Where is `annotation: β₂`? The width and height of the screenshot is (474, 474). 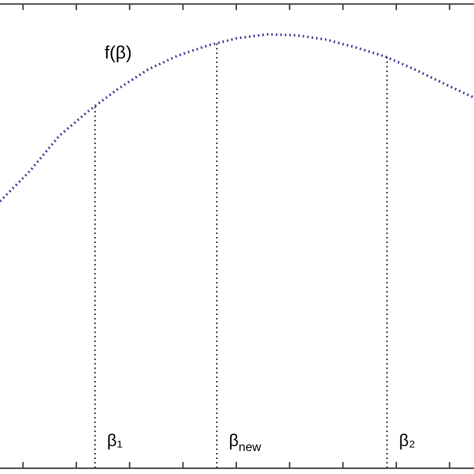 annotation: β₂ is located at coordinates (407, 440).